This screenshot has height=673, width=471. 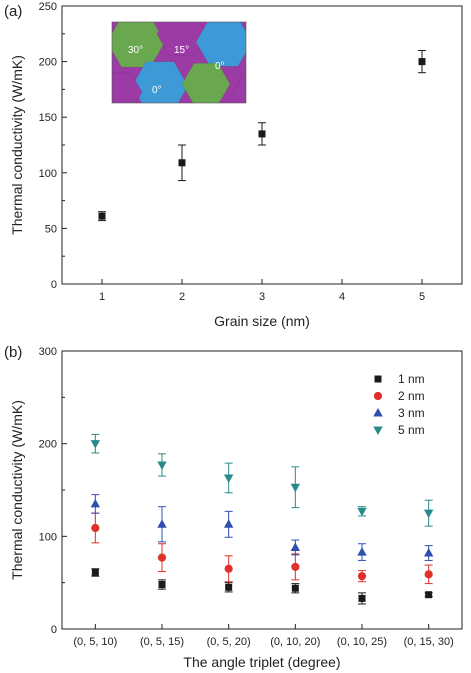 What do you see at coordinates (102, 297) in the screenshot?
I see `x-tick-label: 1` at bounding box center [102, 297].